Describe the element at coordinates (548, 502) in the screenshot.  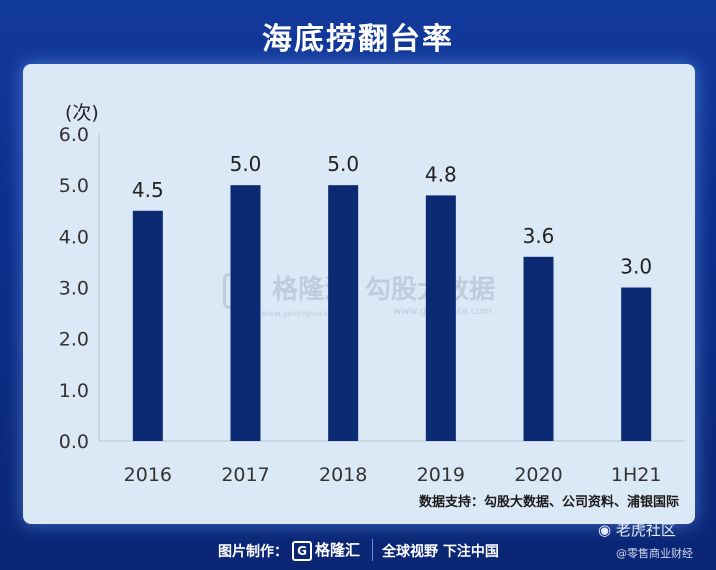
I see `source-note: 数据支持：勾股大数据、公司资料、浦银国际` at that location.